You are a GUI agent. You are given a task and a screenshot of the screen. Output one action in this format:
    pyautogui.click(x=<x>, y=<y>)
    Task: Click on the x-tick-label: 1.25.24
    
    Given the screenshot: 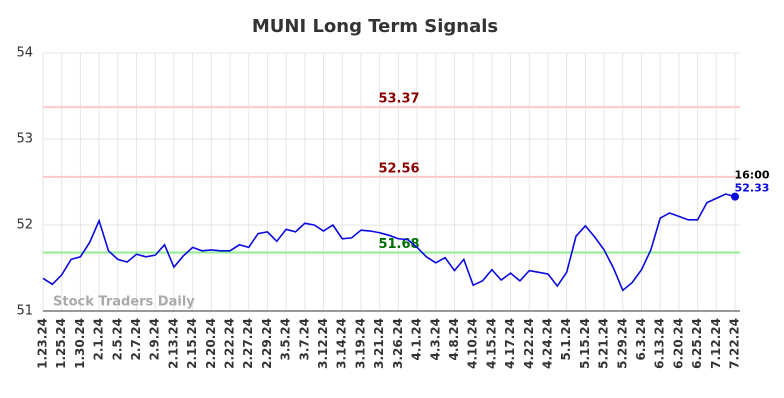 What is the action you would take?
    pyautogui.click(x=61, y=343)
    